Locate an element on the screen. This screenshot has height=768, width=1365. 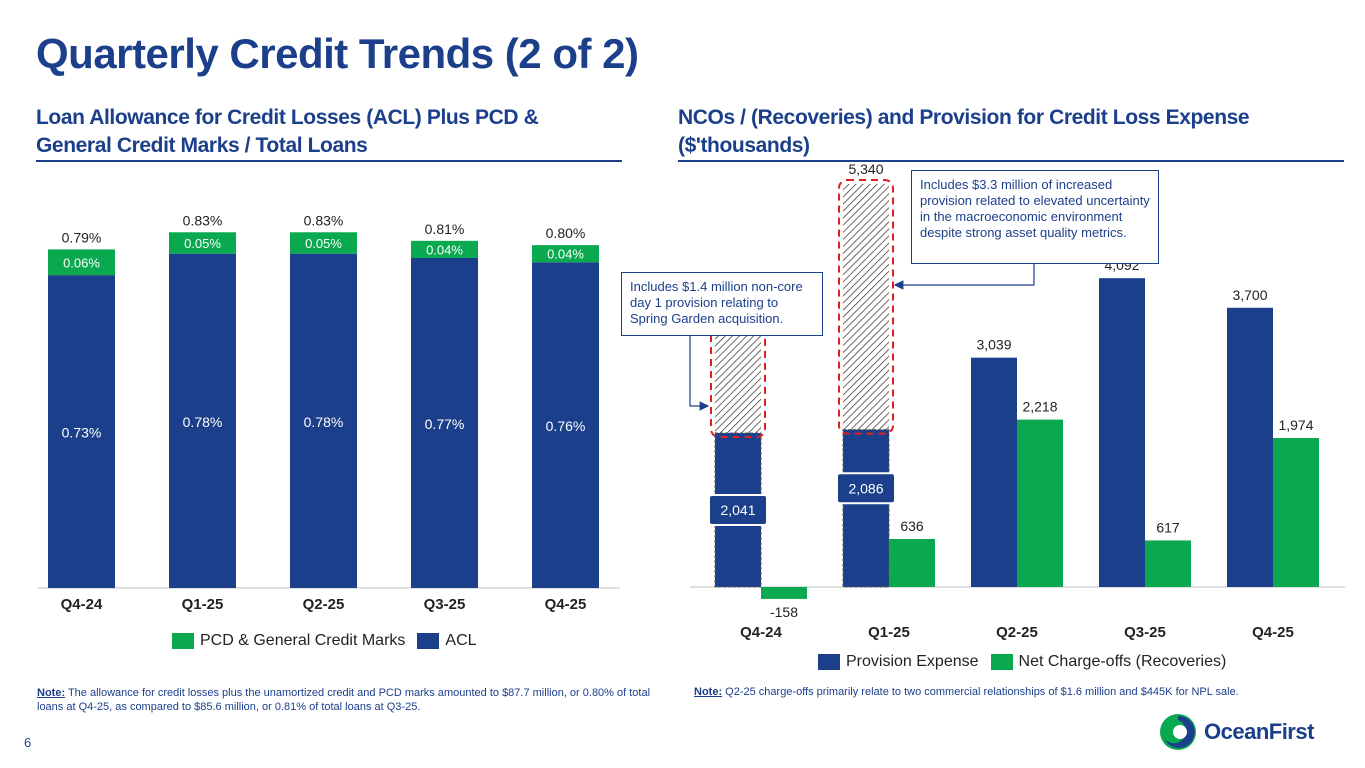
total-data-label: 0.79% is located at coordinates (82, 237).